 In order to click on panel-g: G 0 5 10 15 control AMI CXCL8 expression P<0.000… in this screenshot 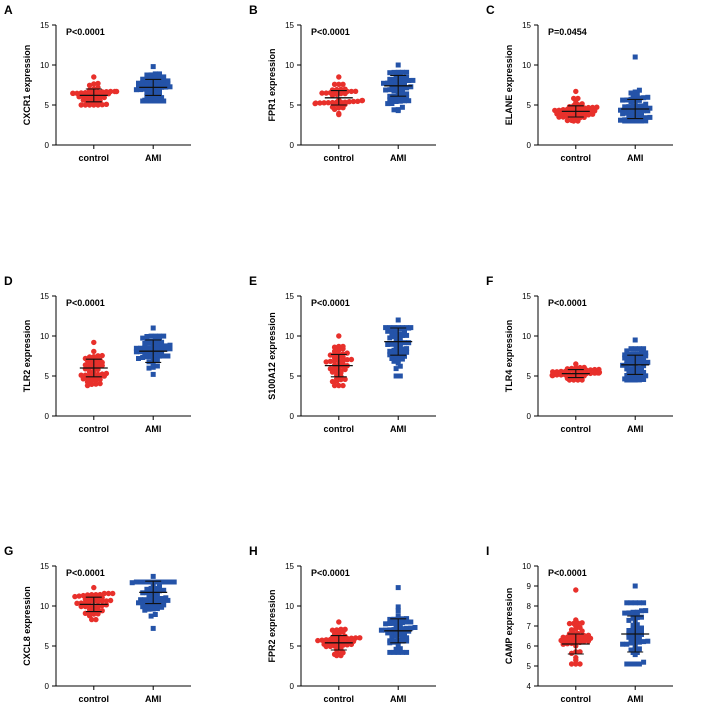, I will do `click(97, 624)`.